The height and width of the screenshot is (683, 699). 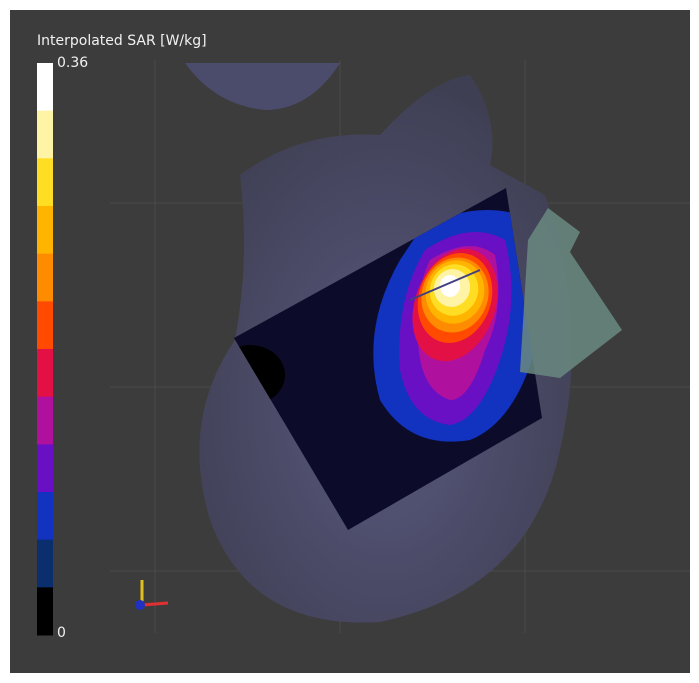 I want to click on device, so click(x=571, y=293).